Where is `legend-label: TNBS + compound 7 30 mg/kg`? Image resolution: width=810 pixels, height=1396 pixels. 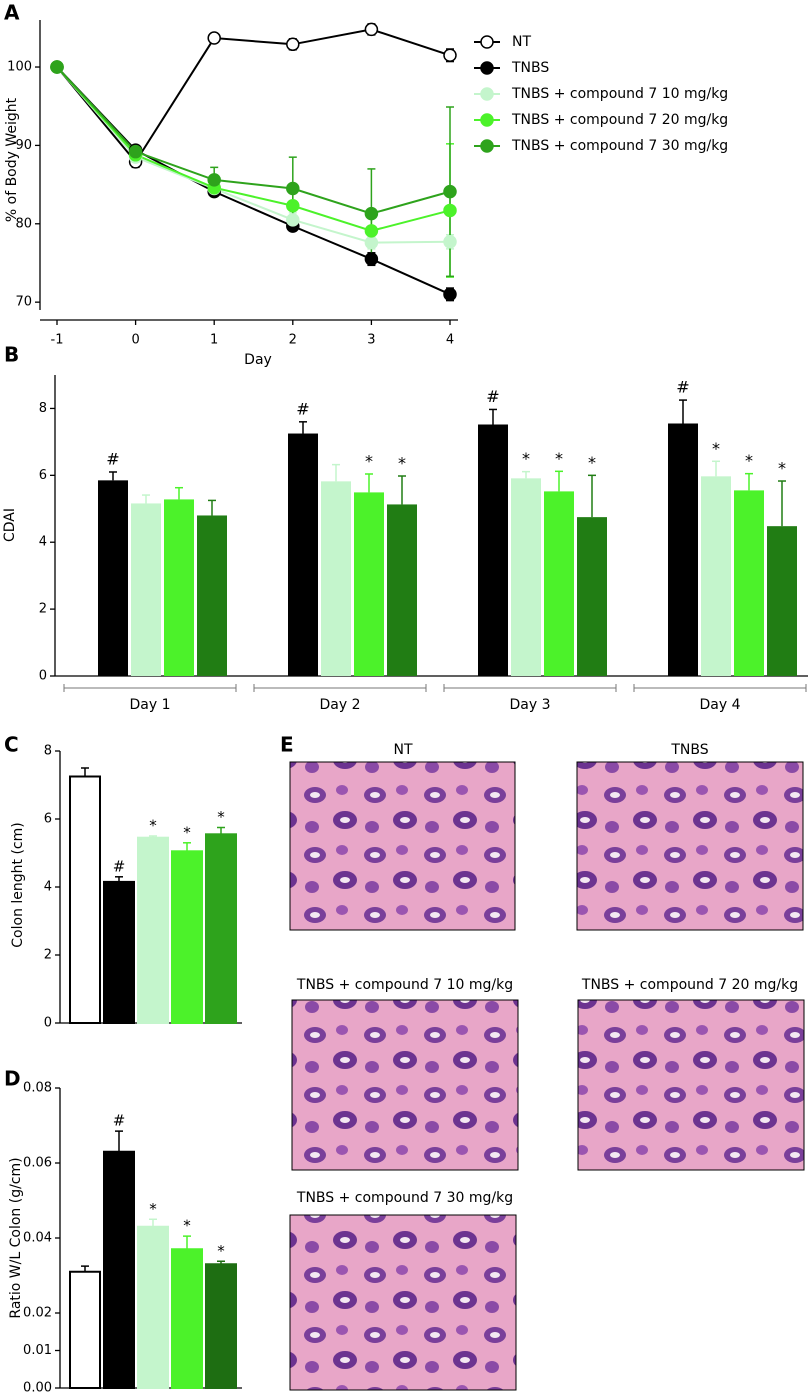 legend-label: TNBS + compound 7 30 mg/kg is located at coordinates (619, 146).